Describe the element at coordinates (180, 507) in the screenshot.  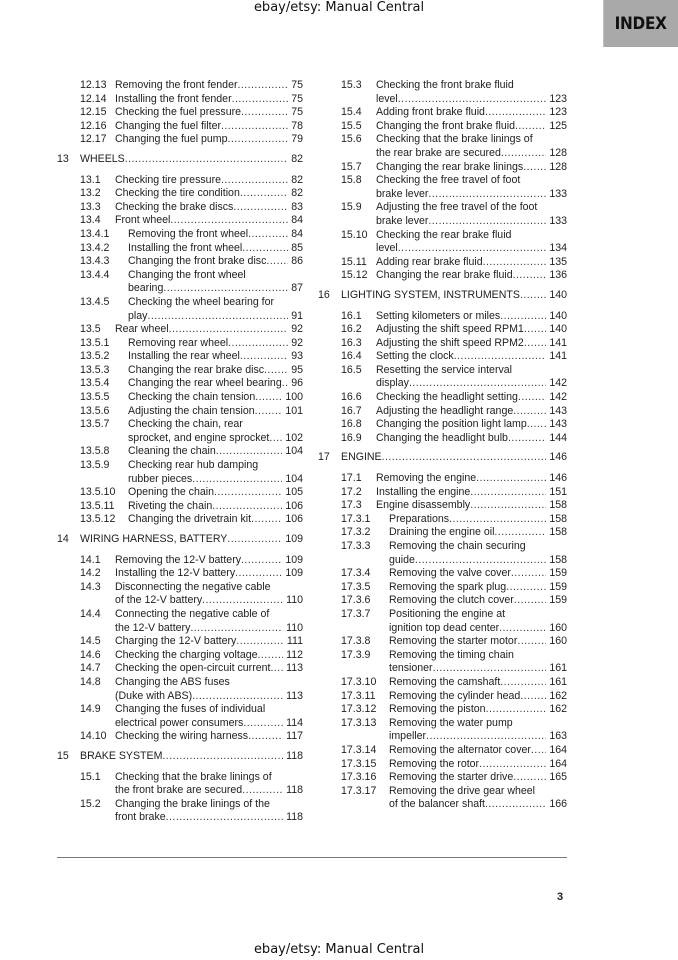
I see `toc-entry: 13.5.11 Riveting the chain 106` at that location.